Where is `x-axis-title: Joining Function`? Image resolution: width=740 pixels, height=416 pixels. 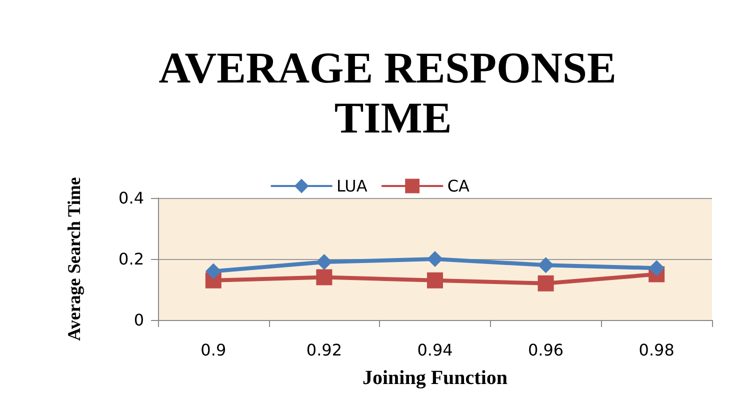 x-axis-title: Joining Function is located at coordinates (435, 378).